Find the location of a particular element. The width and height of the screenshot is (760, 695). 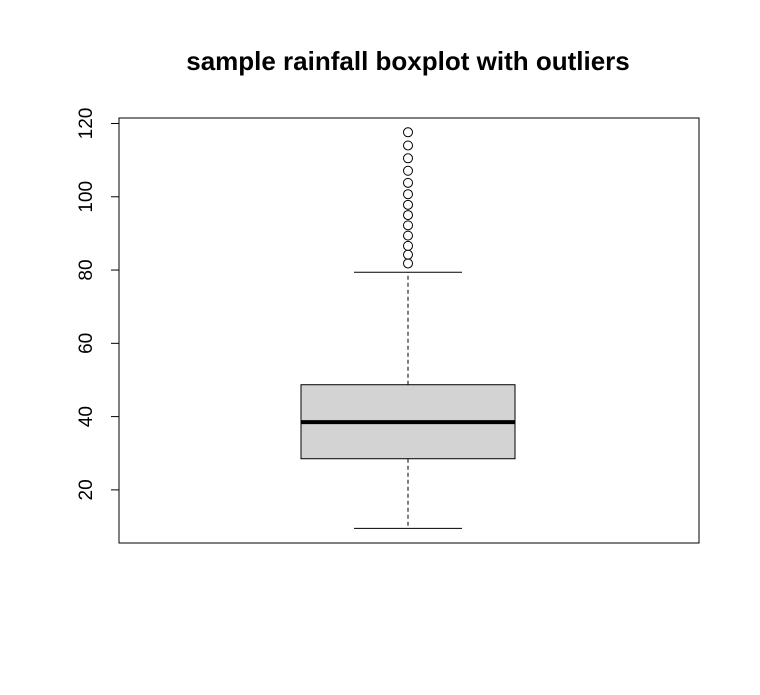

y-tick-label: 80 is located at coordinates (86, 269).